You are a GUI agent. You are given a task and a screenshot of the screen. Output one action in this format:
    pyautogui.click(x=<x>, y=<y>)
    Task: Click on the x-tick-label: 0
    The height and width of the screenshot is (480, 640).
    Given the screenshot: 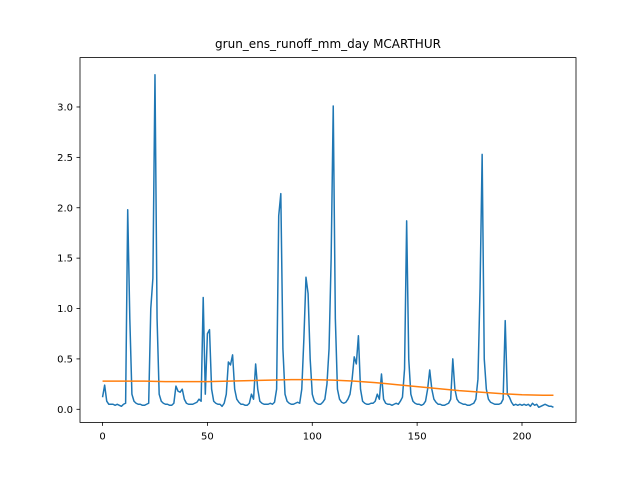 What is the action you would take?
    pyautogui.click(x=102, y=436)
    